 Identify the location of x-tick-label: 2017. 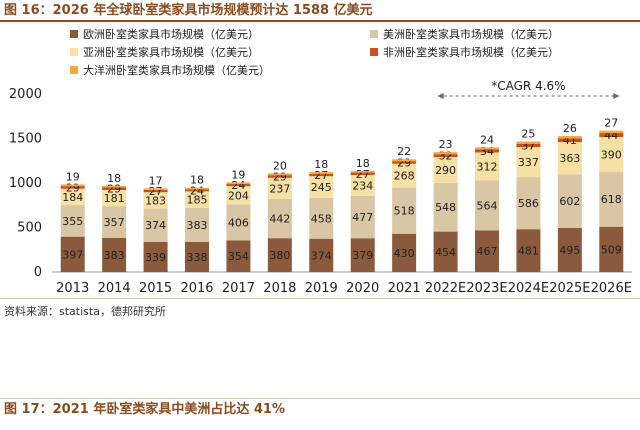
(238, 288).